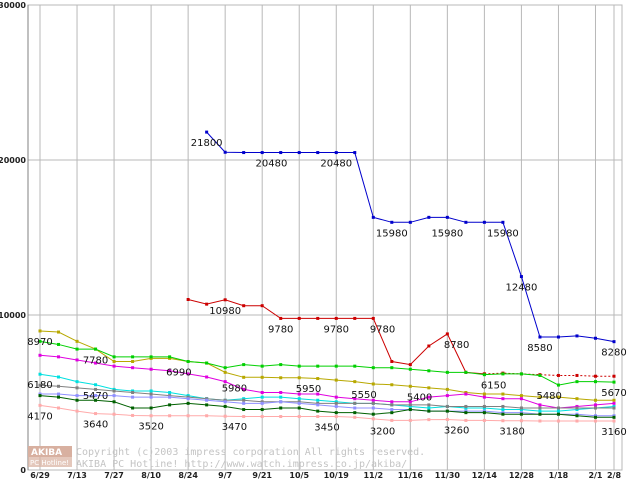 The width and height of the screenshot is (640, 480). I want to click on x-tick-label: 11/2, so click(373, 475).